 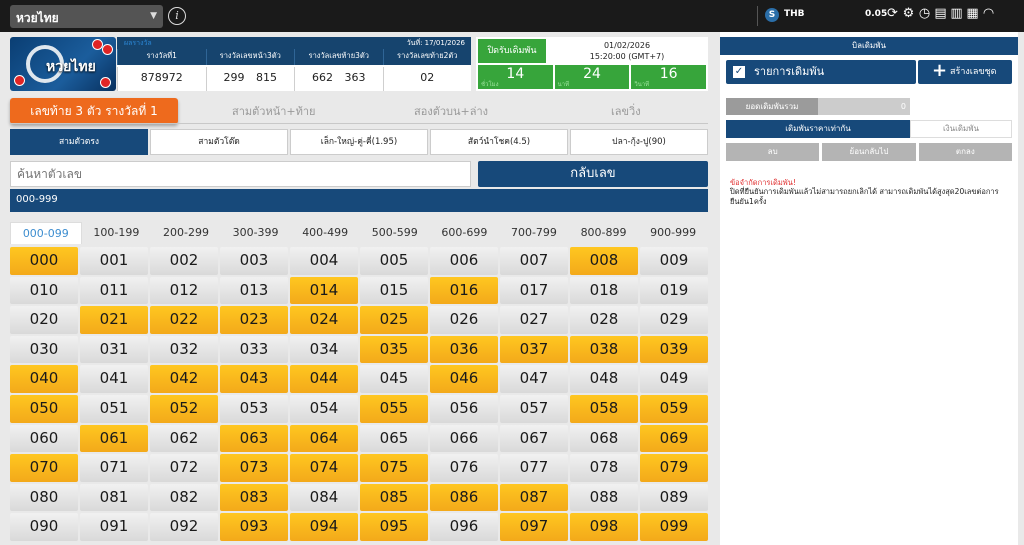 I want to click on number-cell: 074, so click(x=324, y=468).